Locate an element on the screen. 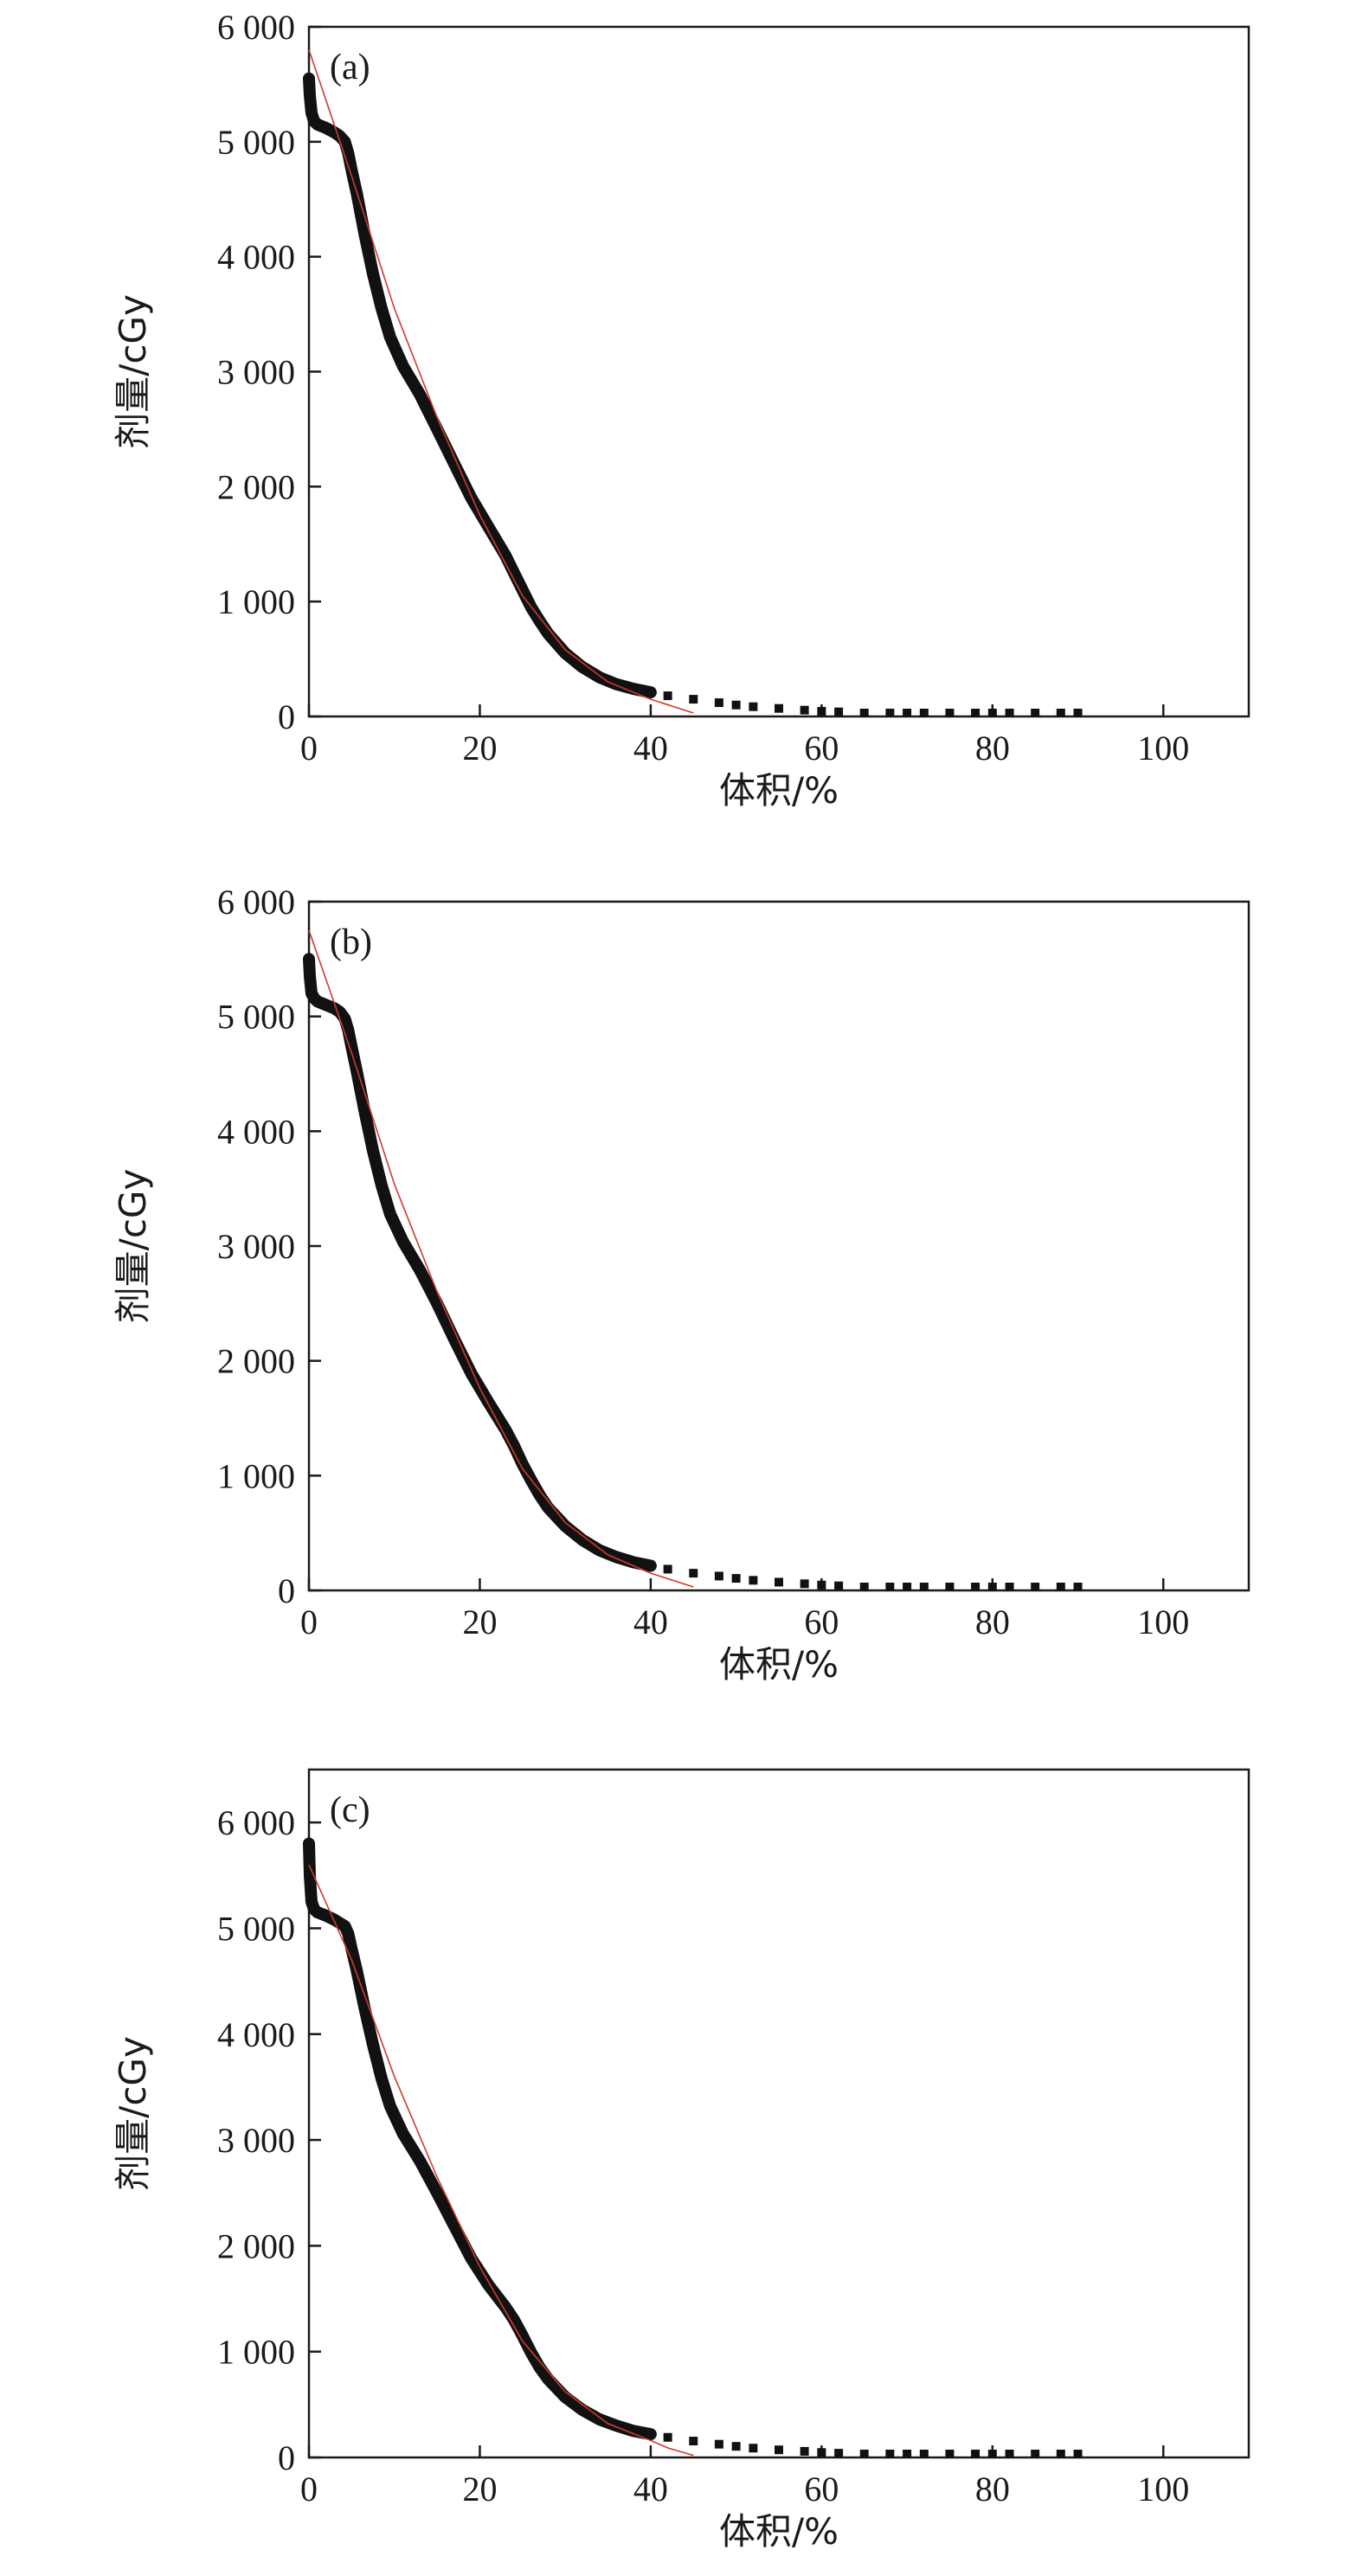  panel-label: (c) is located at coordinates (350, 1810).